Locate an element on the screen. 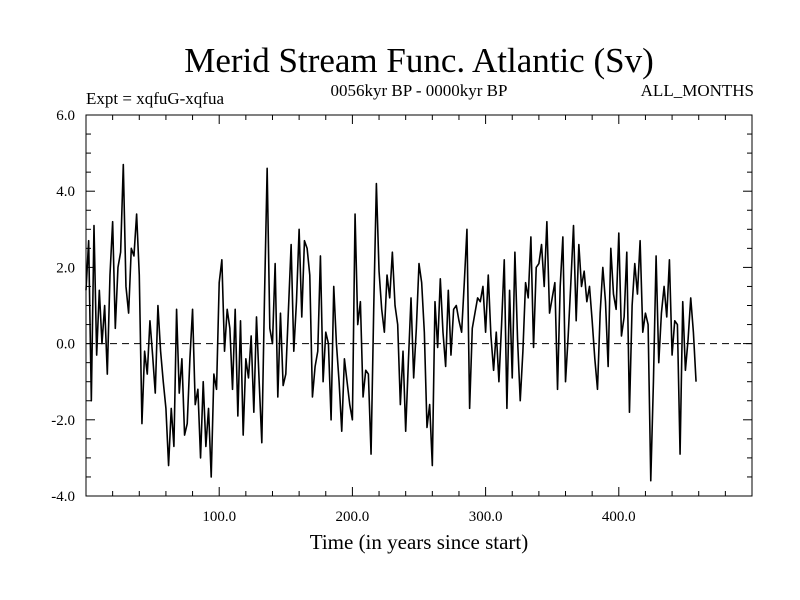  chart-subtitle-right: ALL_MONTHS is located at coordinates (697, 90).